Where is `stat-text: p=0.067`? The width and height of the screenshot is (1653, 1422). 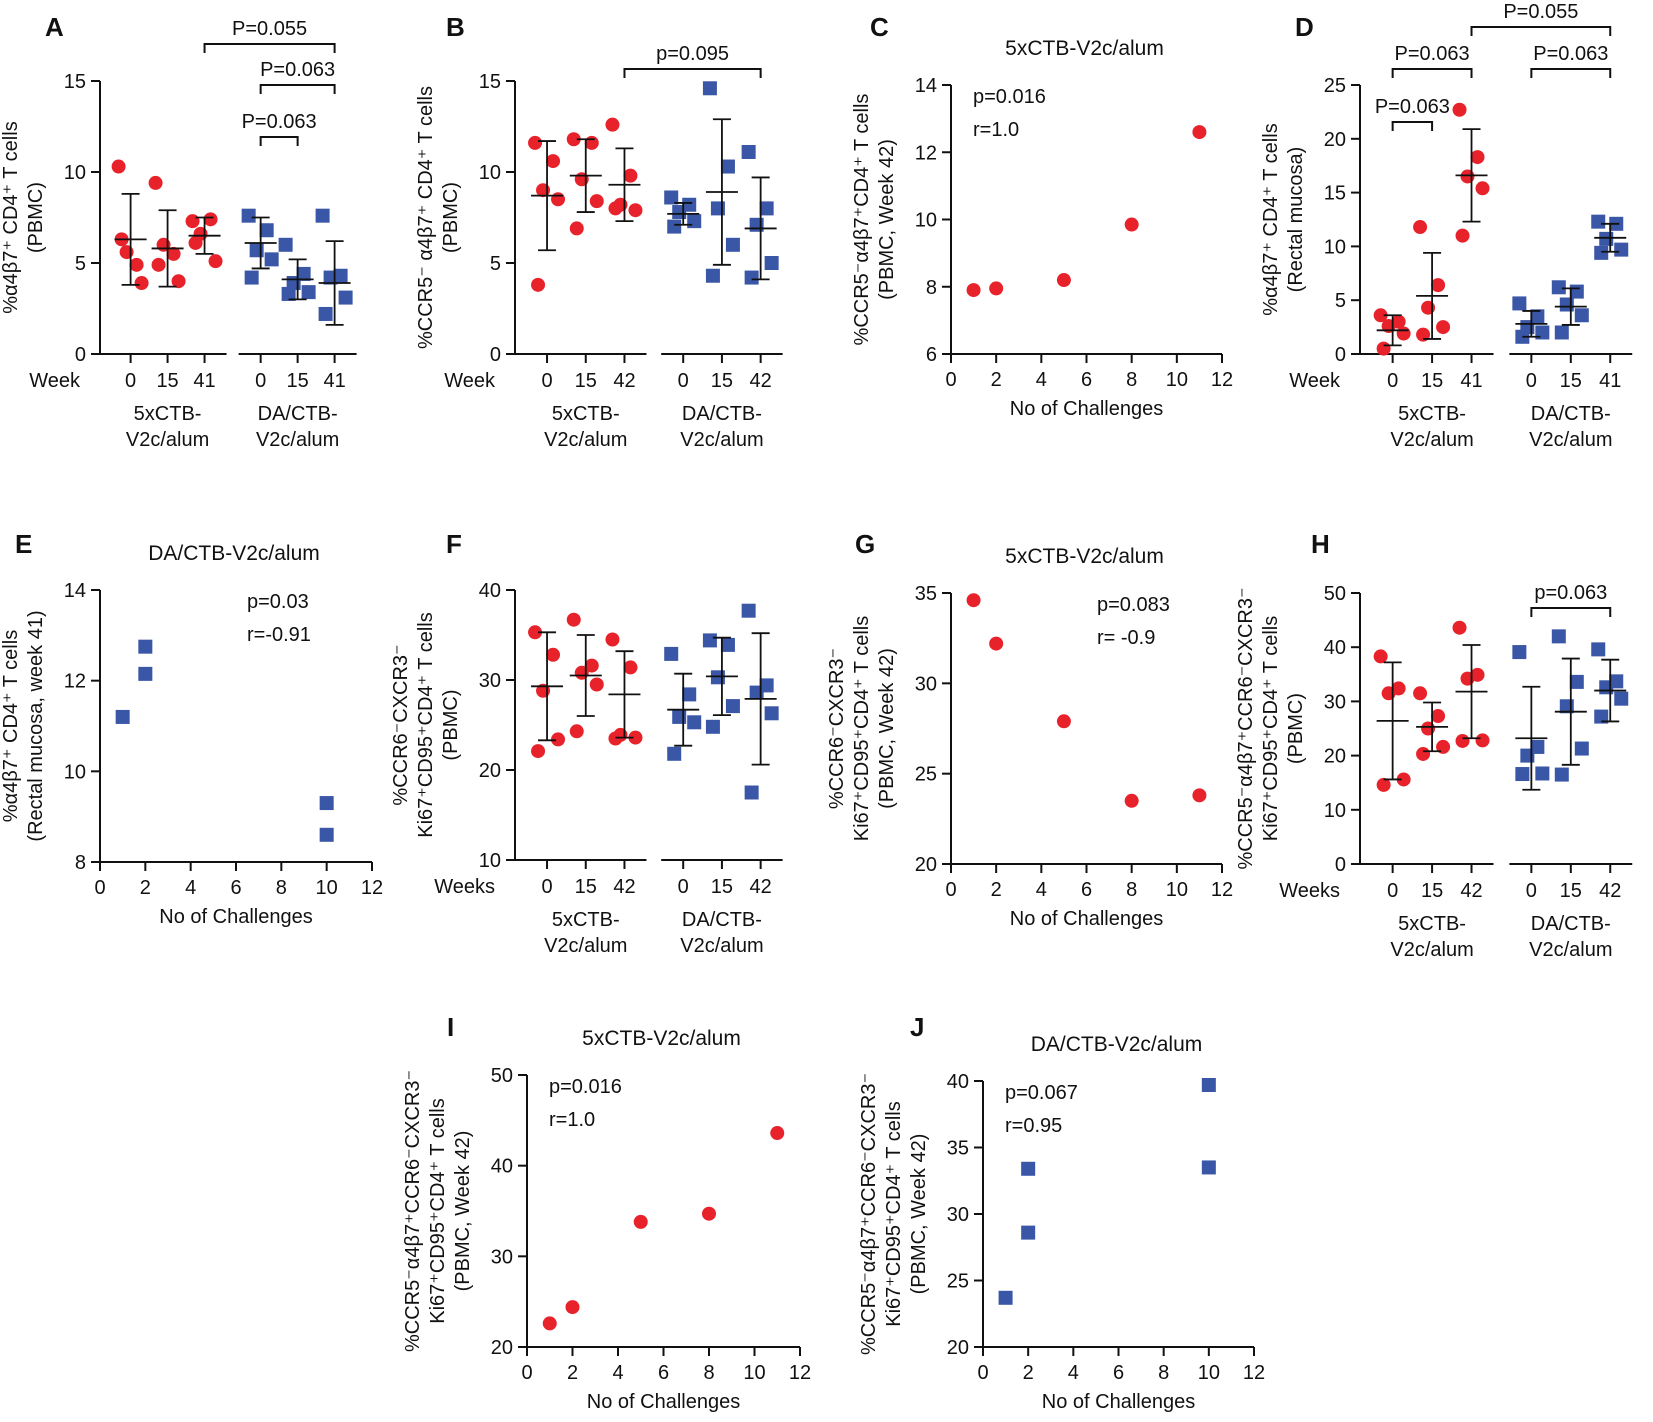
stat-text: p=0.067 is located at coordinates (1041, 1093).